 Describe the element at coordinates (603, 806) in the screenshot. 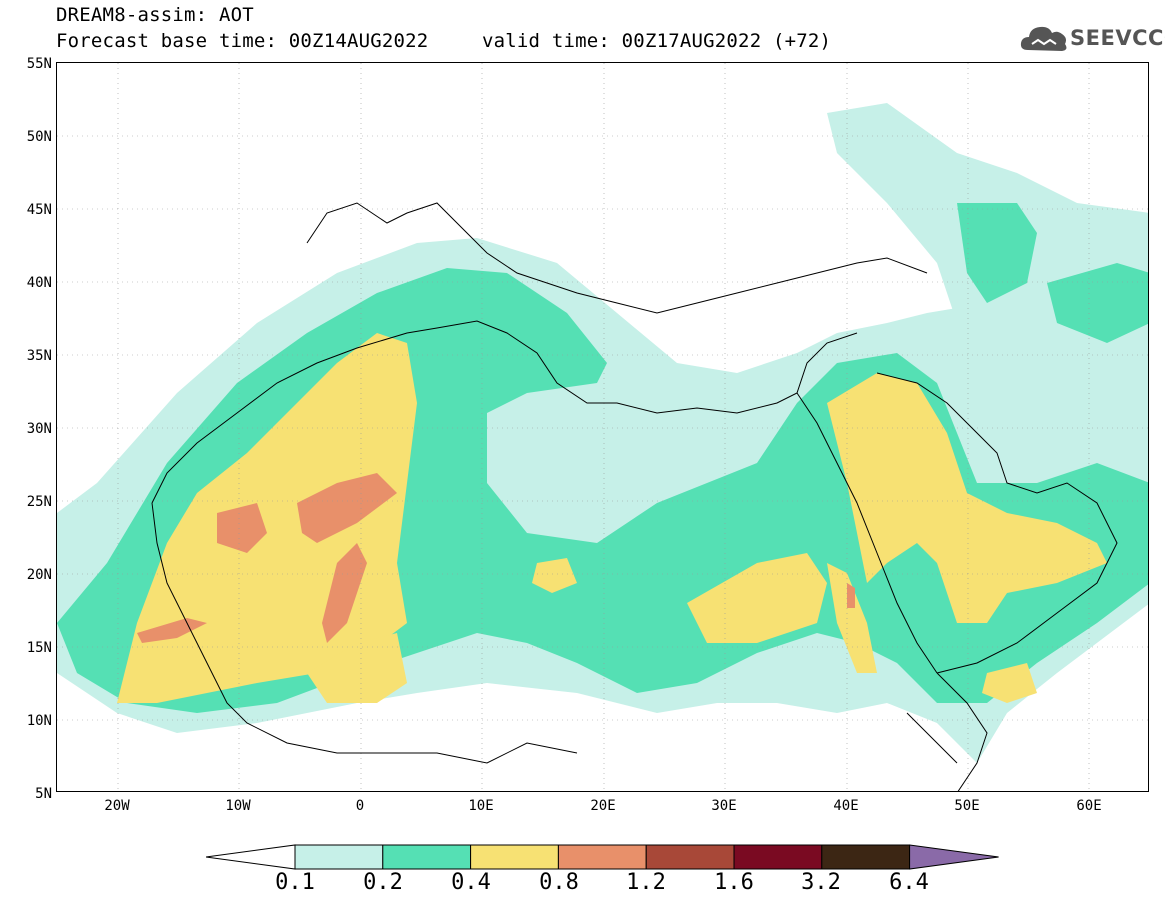

I see `lon-tick-20e: 20E` at that location.